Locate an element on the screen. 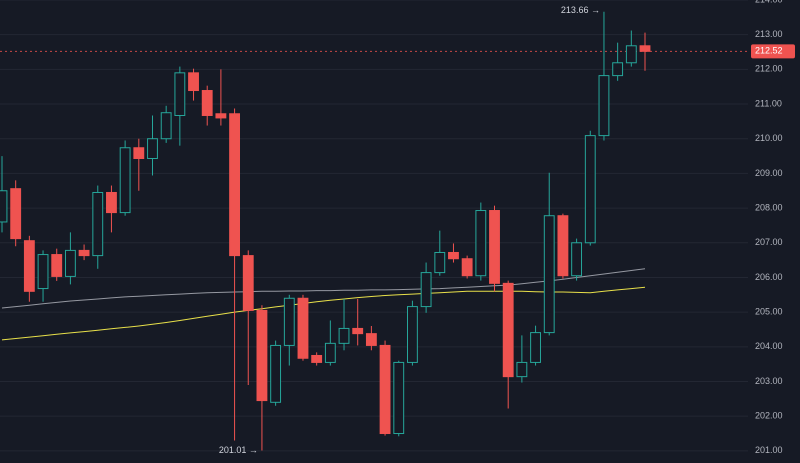  y-tick-label: 213.00 is located at coordinates (769, 34).